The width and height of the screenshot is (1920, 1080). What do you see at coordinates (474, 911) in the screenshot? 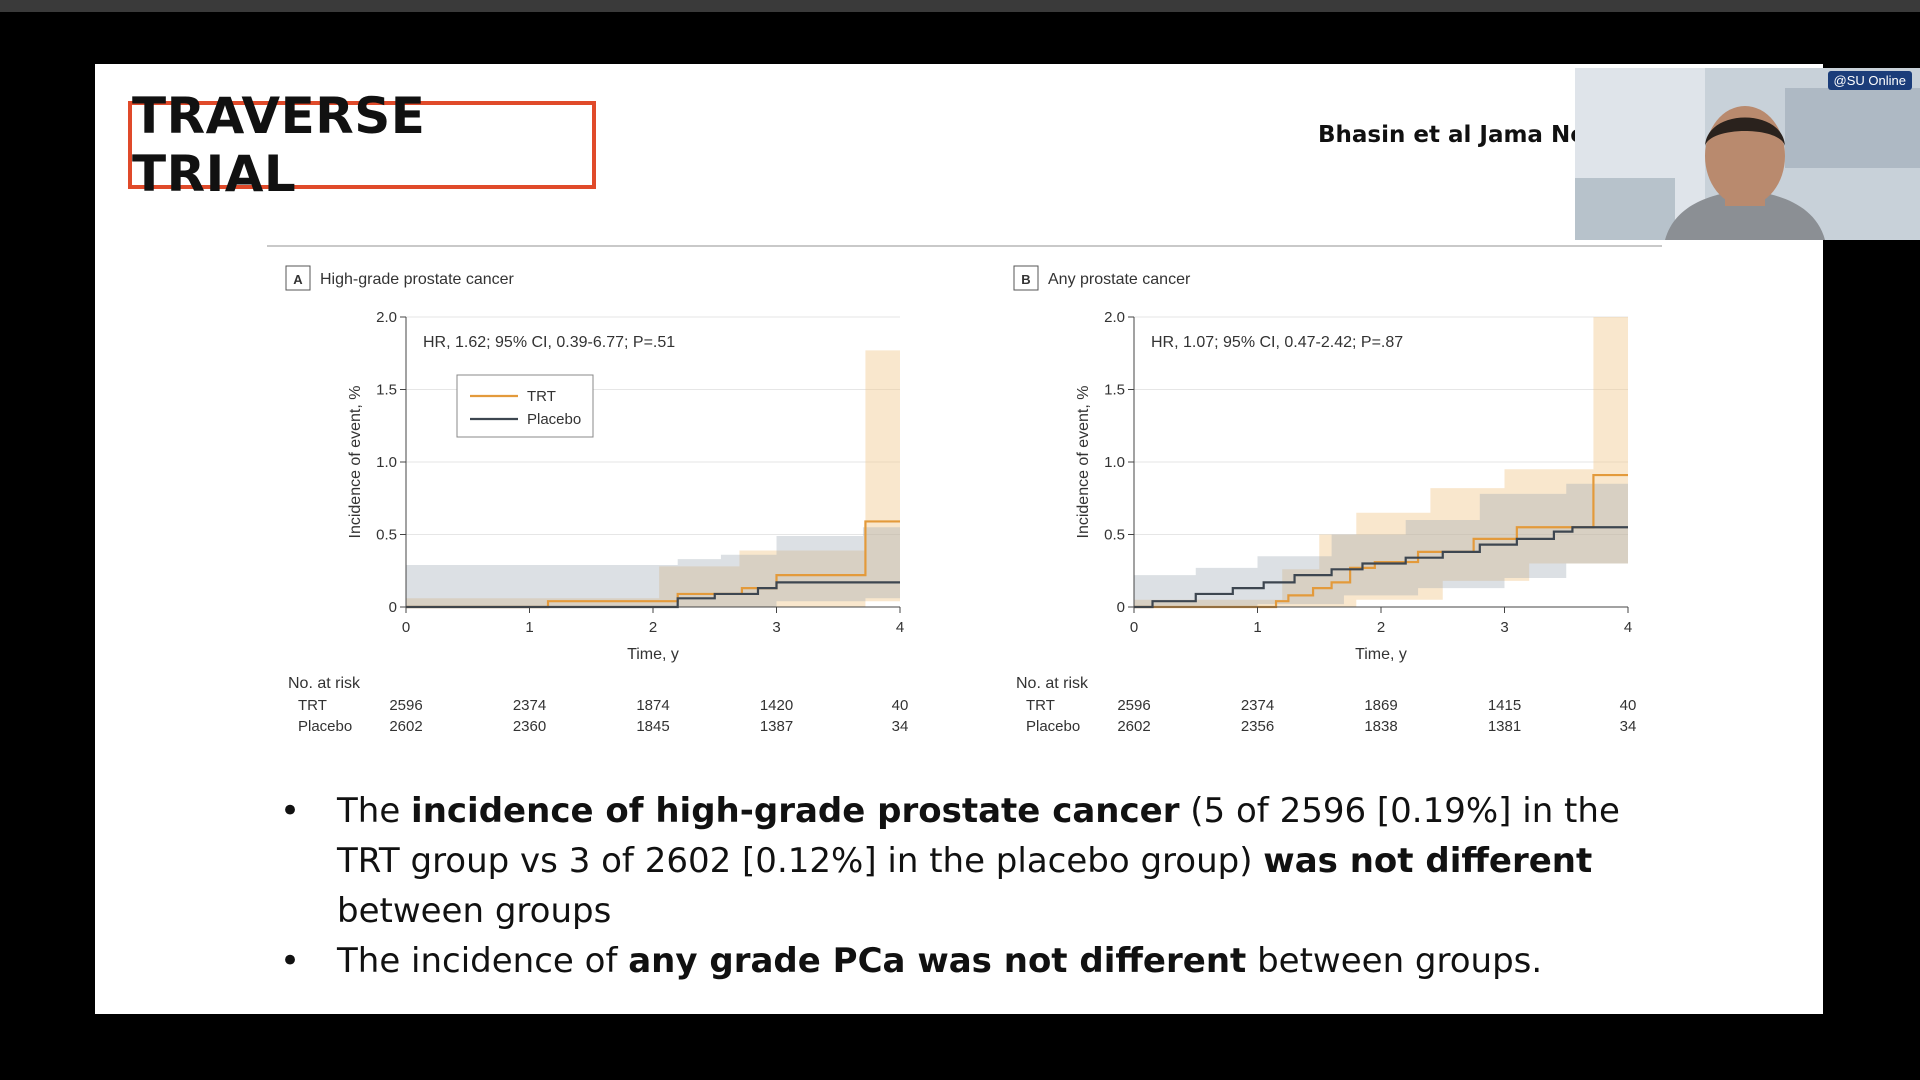
I see `bullet-text: between groups` at bounding box center [474, 911].